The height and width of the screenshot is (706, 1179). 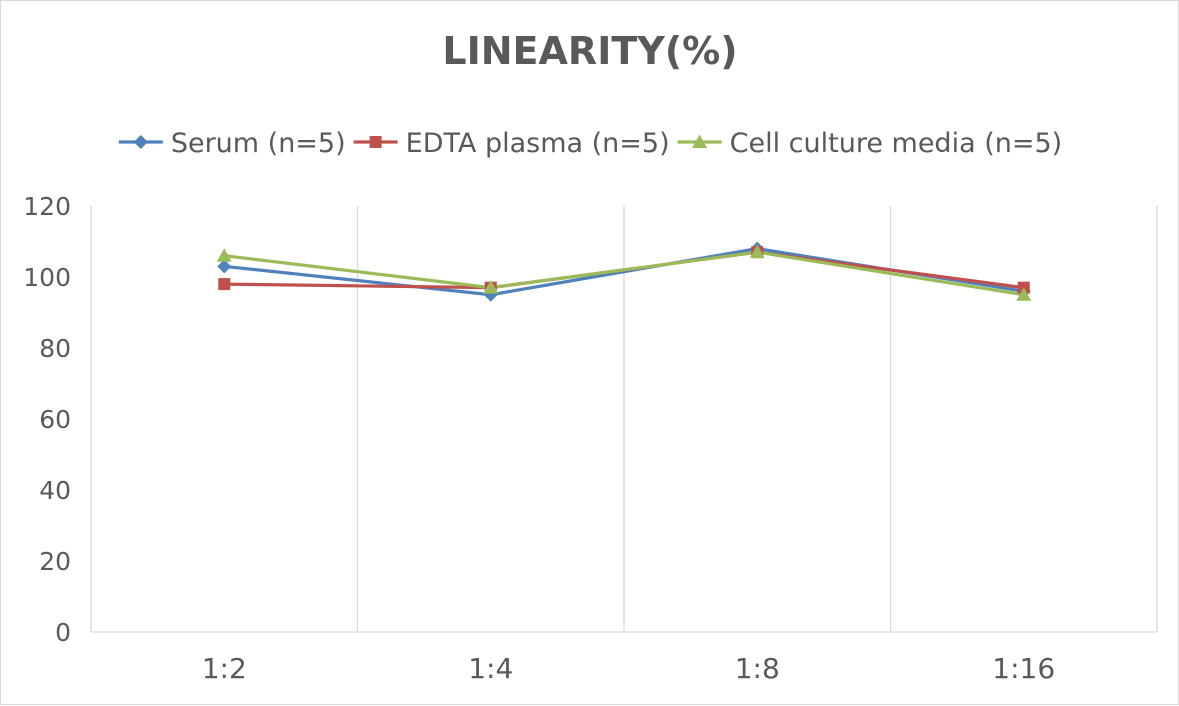 I want to click on y-tick-label: 40, so click(x=55, y=490).